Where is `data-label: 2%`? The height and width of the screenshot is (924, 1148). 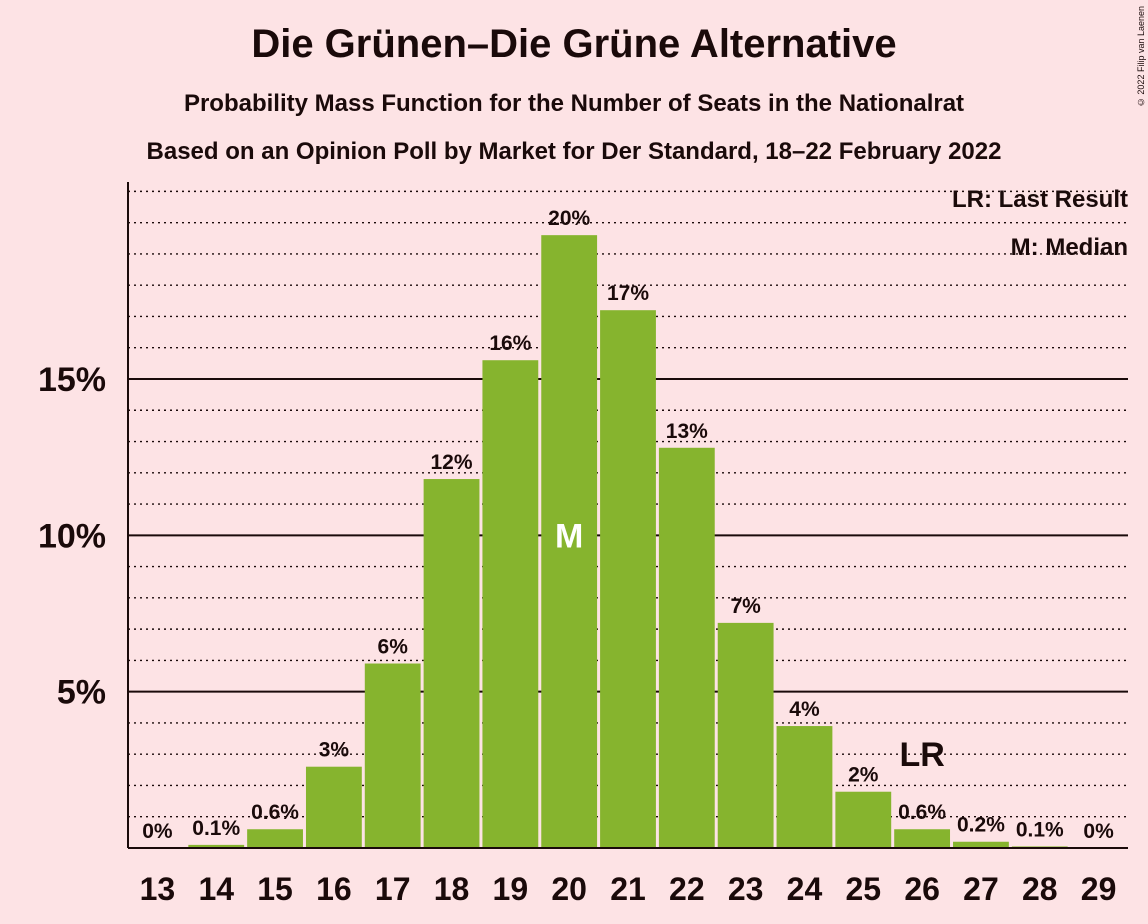 data-label: 2% is located at coordinates (863, 775).